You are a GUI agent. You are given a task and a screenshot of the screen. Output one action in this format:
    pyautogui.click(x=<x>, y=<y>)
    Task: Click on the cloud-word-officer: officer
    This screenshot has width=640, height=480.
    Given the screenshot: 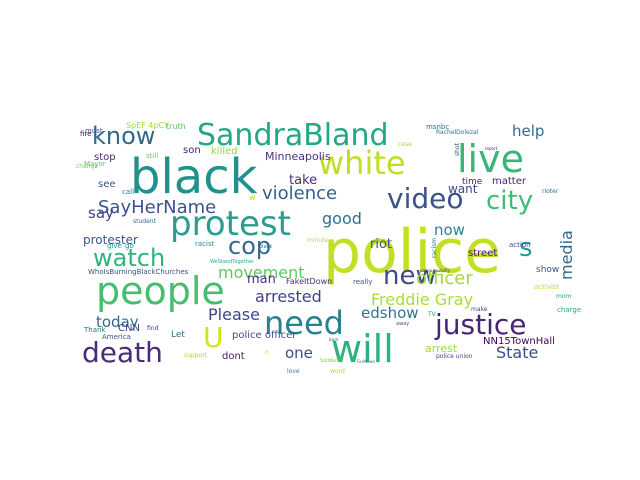 What is the action you would take?
    pyautogui.click(x=444, y=278)
    